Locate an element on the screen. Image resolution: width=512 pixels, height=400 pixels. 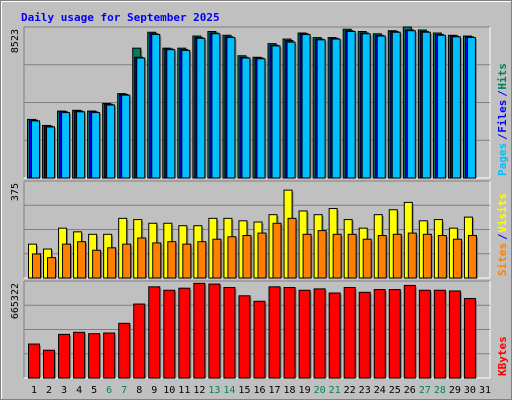
x-tick-label: 23 is located at coordinates (365, 390).